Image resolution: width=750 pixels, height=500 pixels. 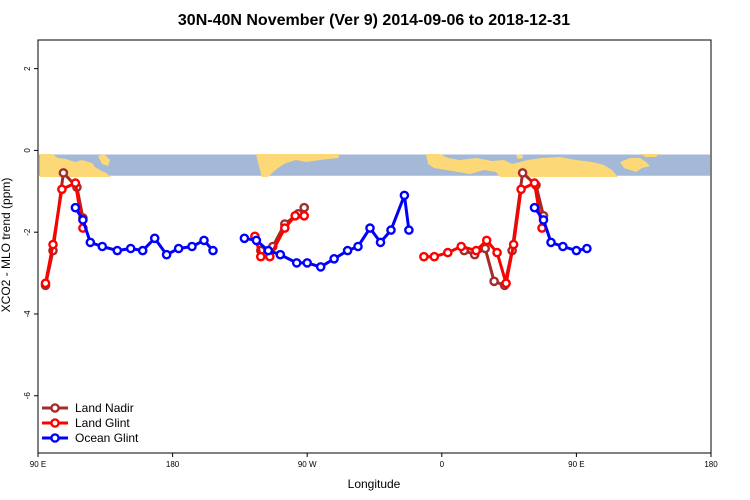 I want to click on y-tick-label: -6, so click(x=27, y=396).